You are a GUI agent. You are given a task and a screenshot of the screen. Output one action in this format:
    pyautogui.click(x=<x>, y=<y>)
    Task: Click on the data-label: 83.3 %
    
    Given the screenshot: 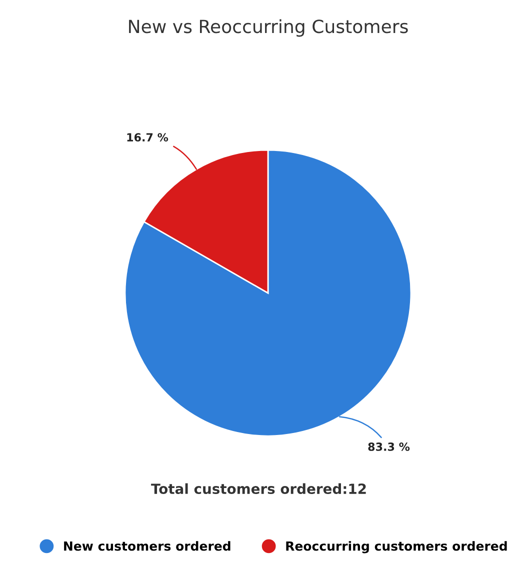 What is the action you would take?
    pyautogui.click(x=389, y=446)
    